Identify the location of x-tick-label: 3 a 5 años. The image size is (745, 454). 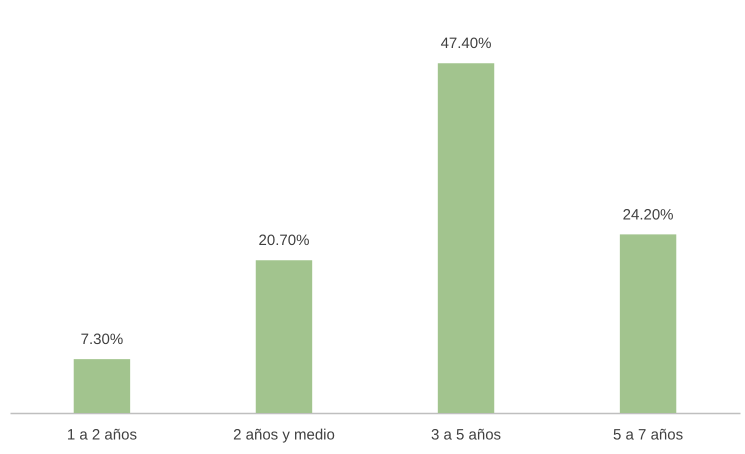
(466, 435).